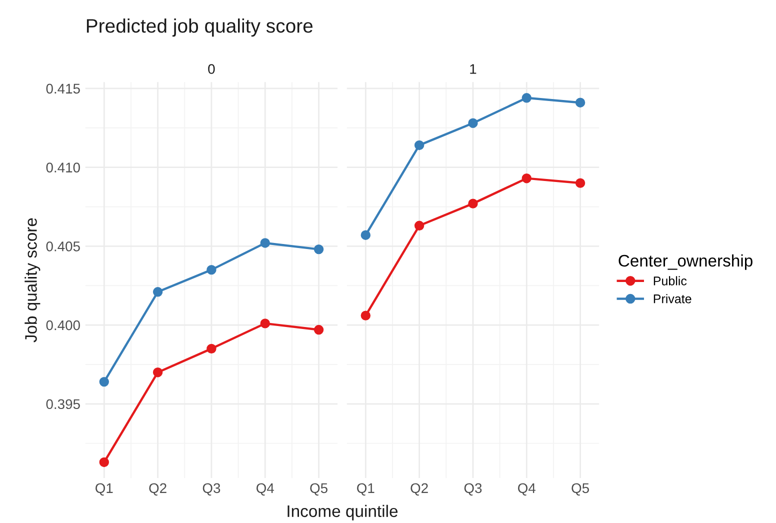  Describe the element at coordinates (673, 299) in the screenshot. I see `legend-label: Private` at that location.